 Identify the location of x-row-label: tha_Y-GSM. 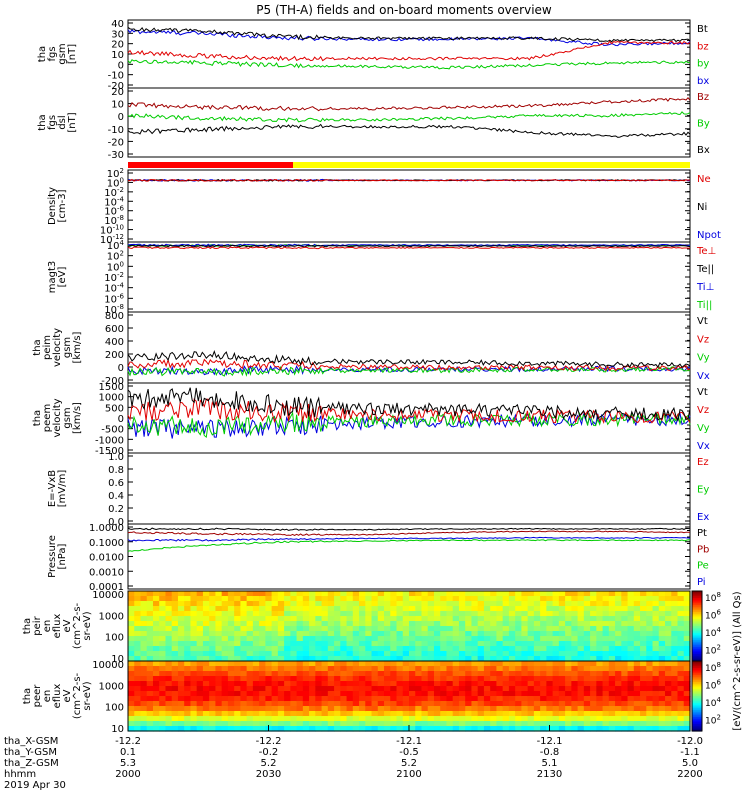
(30, 752).